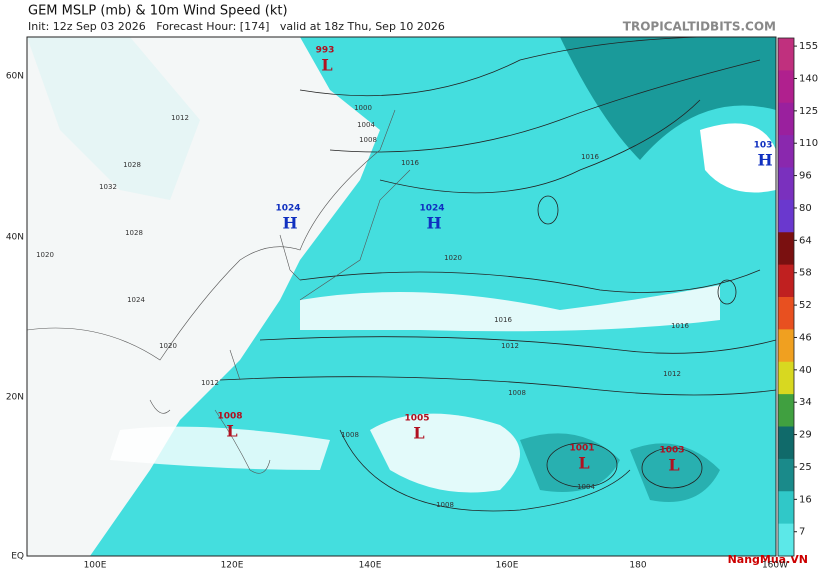  I want to click on colorbar-label: 140, so click(808, 78).